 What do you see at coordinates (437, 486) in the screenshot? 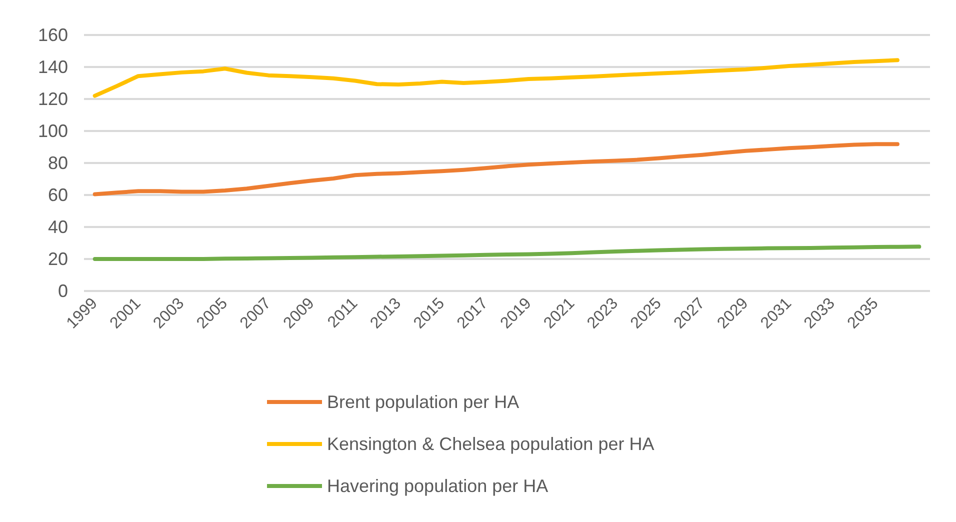
I see `legend-label: Havering population per HA` at bounding box center [437, 486].